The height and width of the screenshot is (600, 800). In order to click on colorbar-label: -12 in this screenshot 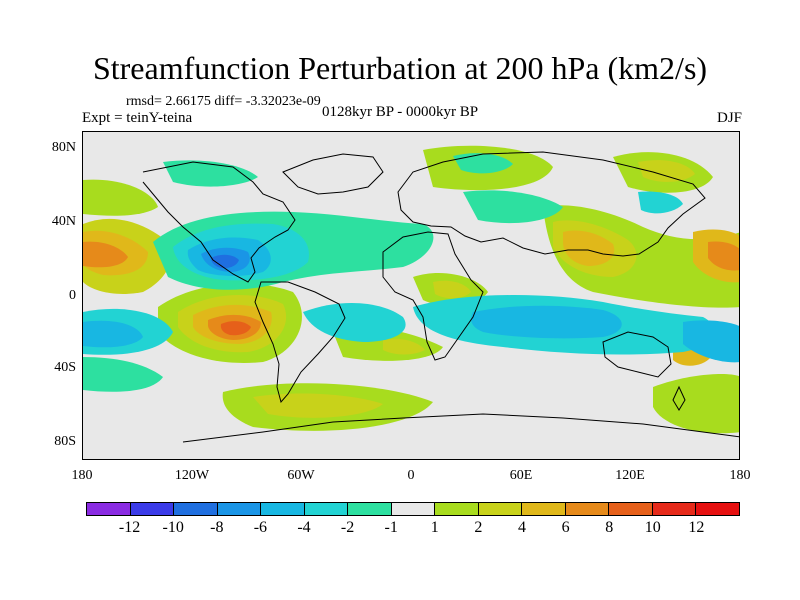, I will do `click(129, 527)`.